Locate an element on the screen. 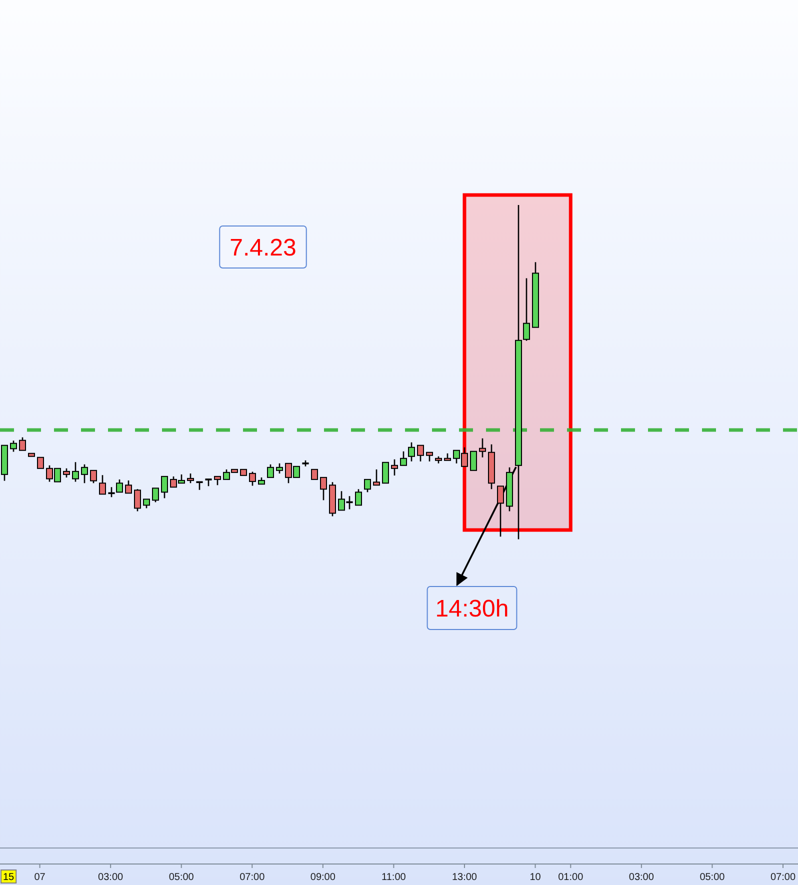  annotation: 7.4.23 is located at coordinates (263, 248).